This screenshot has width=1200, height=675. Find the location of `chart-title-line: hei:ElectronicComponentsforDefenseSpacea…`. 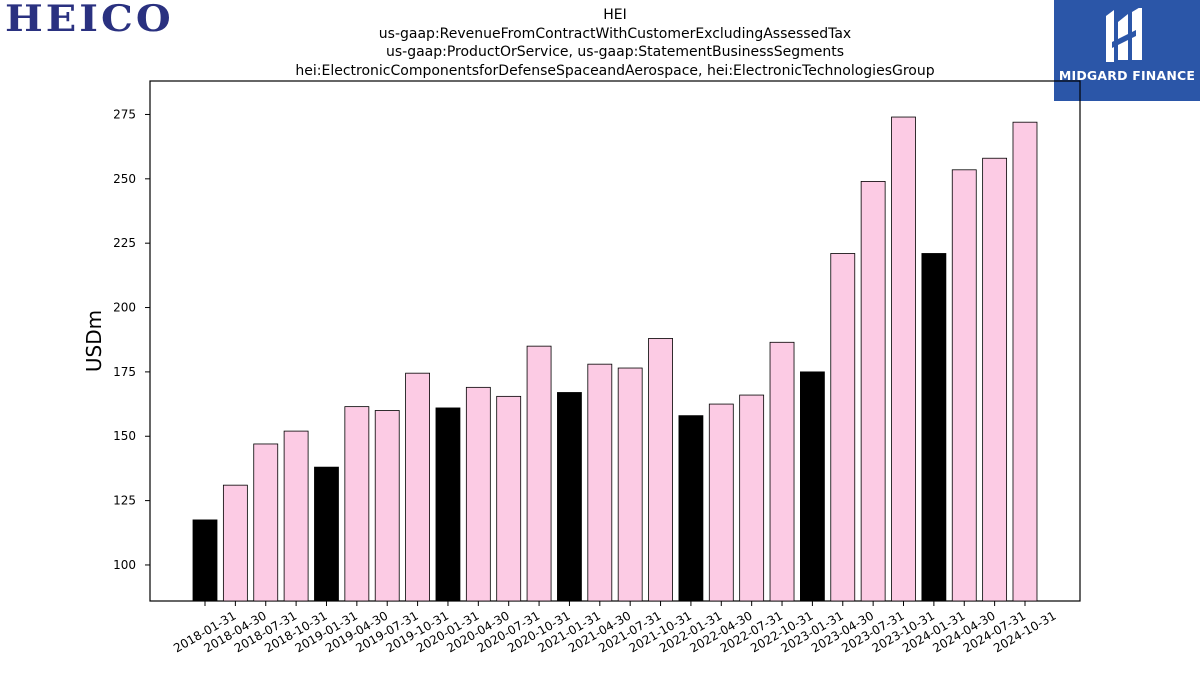

chart-title-line: hei:ElectronicComponentsforDefenseSpacea… is located at coordinates (615, 70).